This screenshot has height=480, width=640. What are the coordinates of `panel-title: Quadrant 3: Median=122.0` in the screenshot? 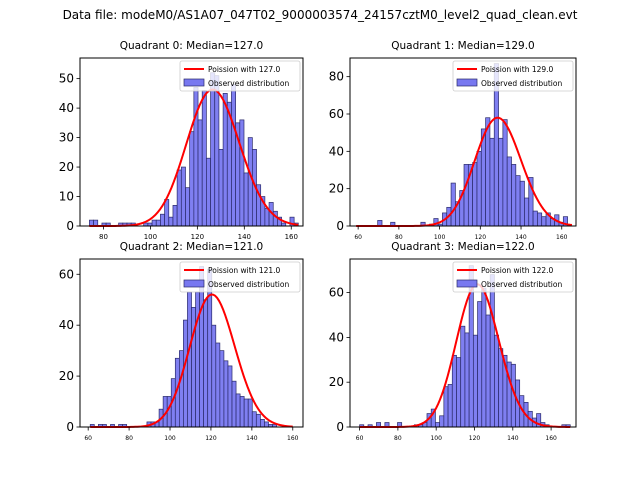 It's located at (462, 247).